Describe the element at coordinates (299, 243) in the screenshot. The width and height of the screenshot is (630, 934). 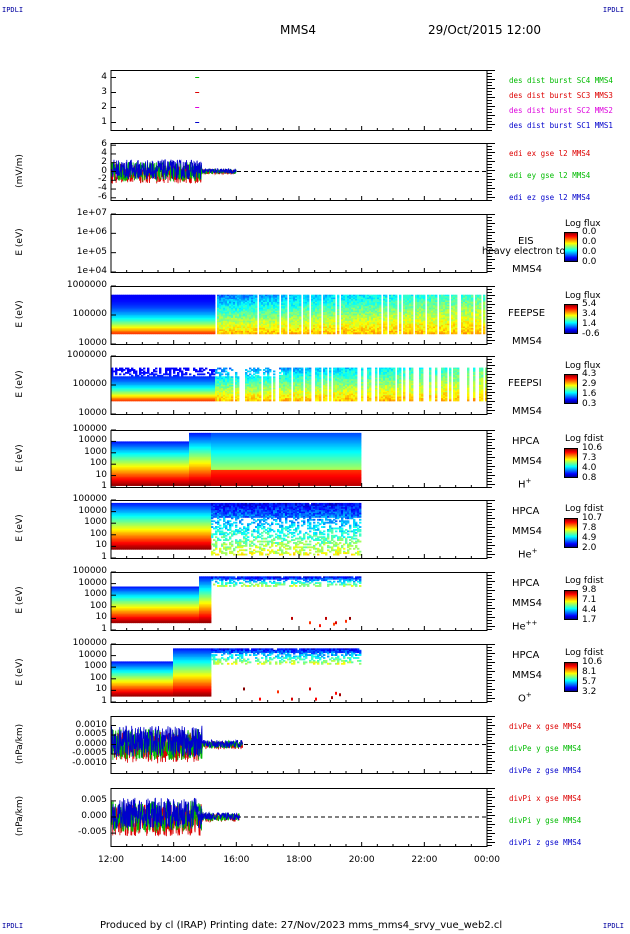
I see `panel-frame` at that location.